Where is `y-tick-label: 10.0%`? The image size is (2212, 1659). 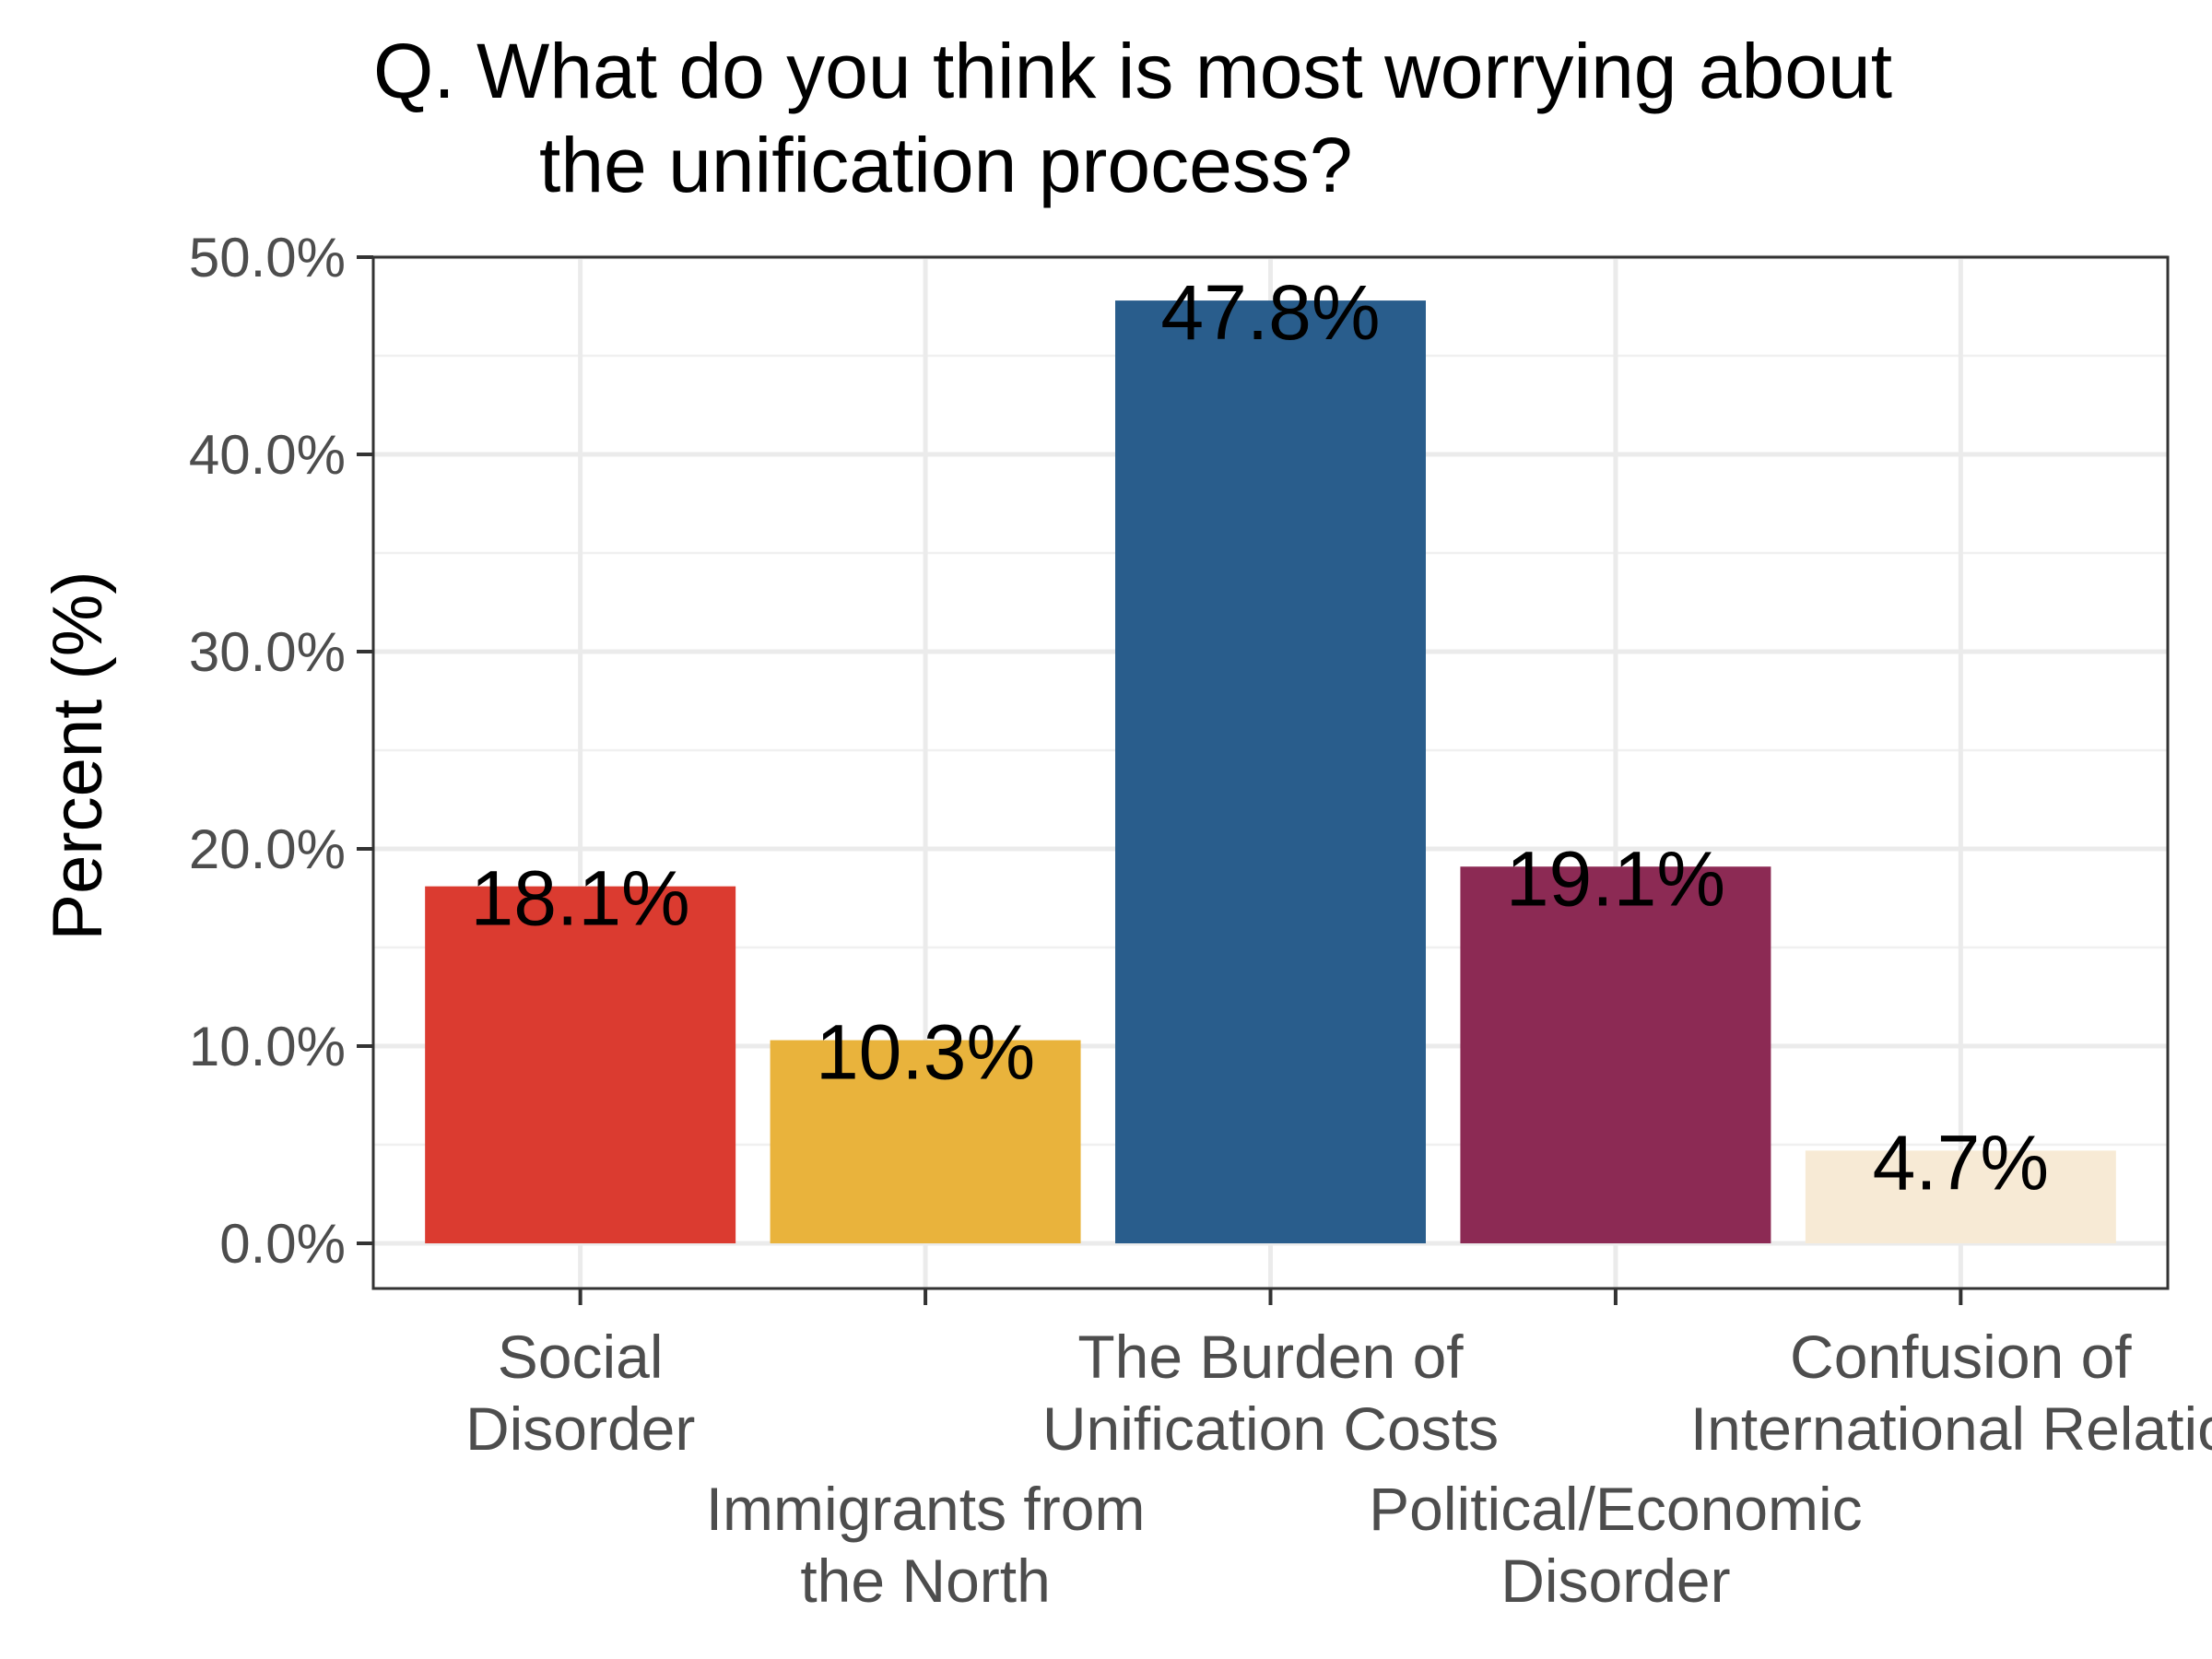
y-tick-label: 10.0% is located at coordinates (267, 1046).